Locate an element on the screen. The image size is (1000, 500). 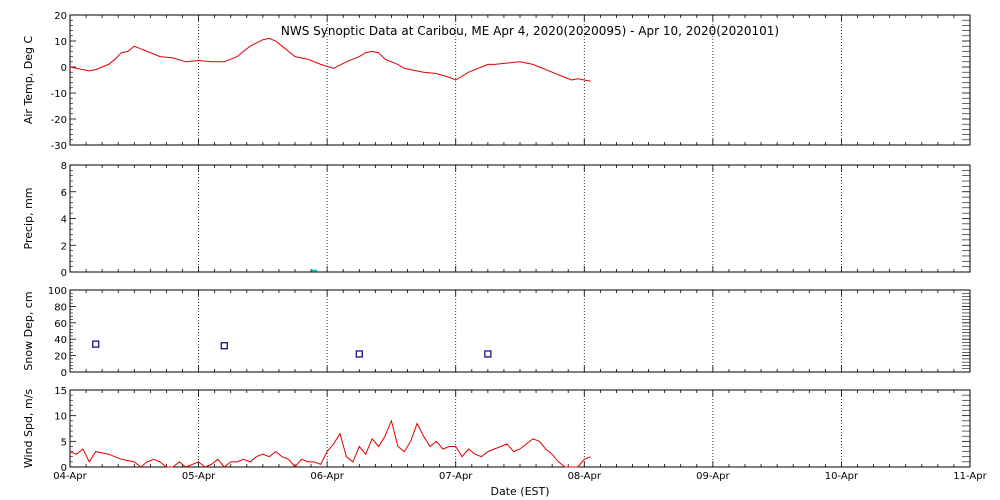
x-tick-label: 04-Apr is located at coordinates (70, 476).